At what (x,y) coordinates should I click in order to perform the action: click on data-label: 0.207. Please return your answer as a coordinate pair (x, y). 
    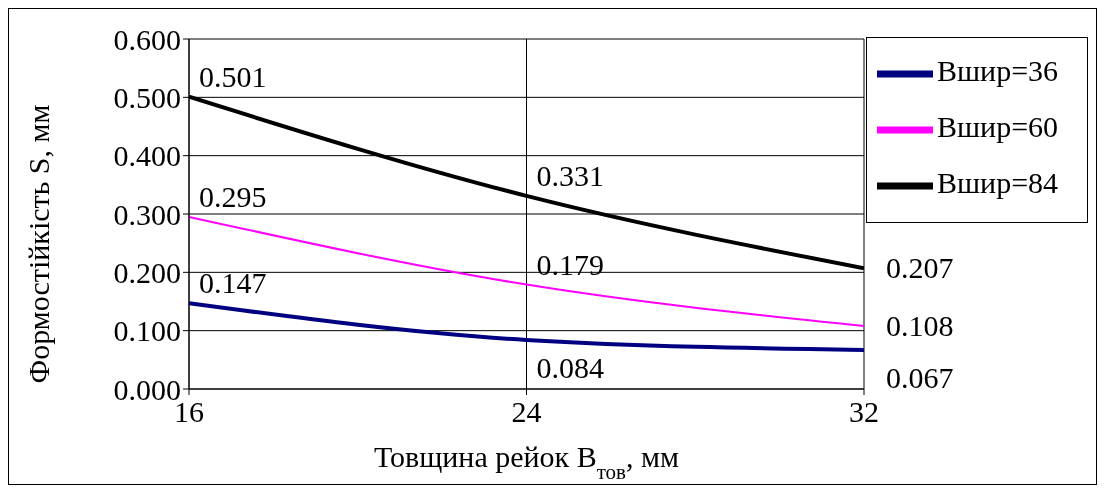
    Looking at the image, I should click on (920, 268).